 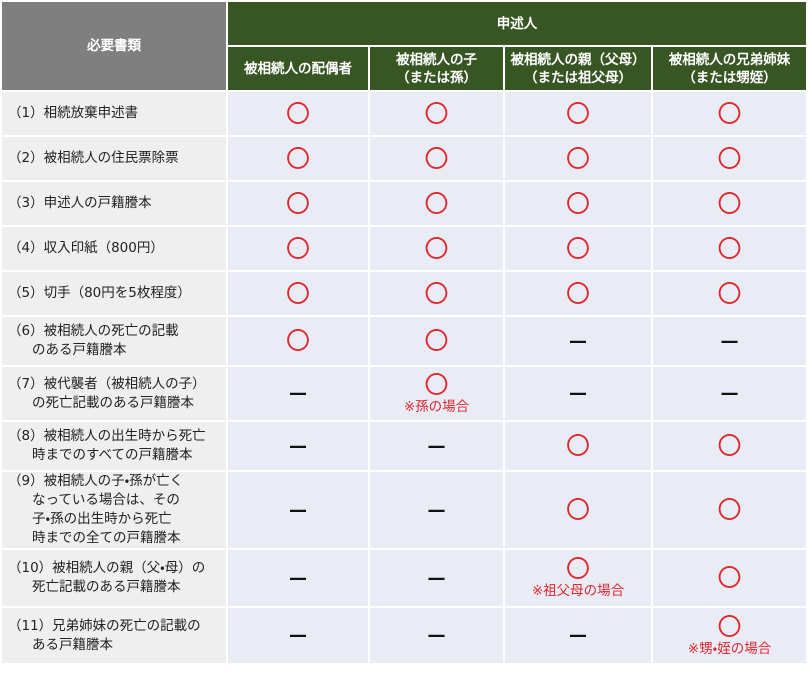 What do you see at coordinates (107, 383) in the screenshot?
I see `label-line: （7）被代襲者（被相続人の子）` at bounding box center [107, 383].